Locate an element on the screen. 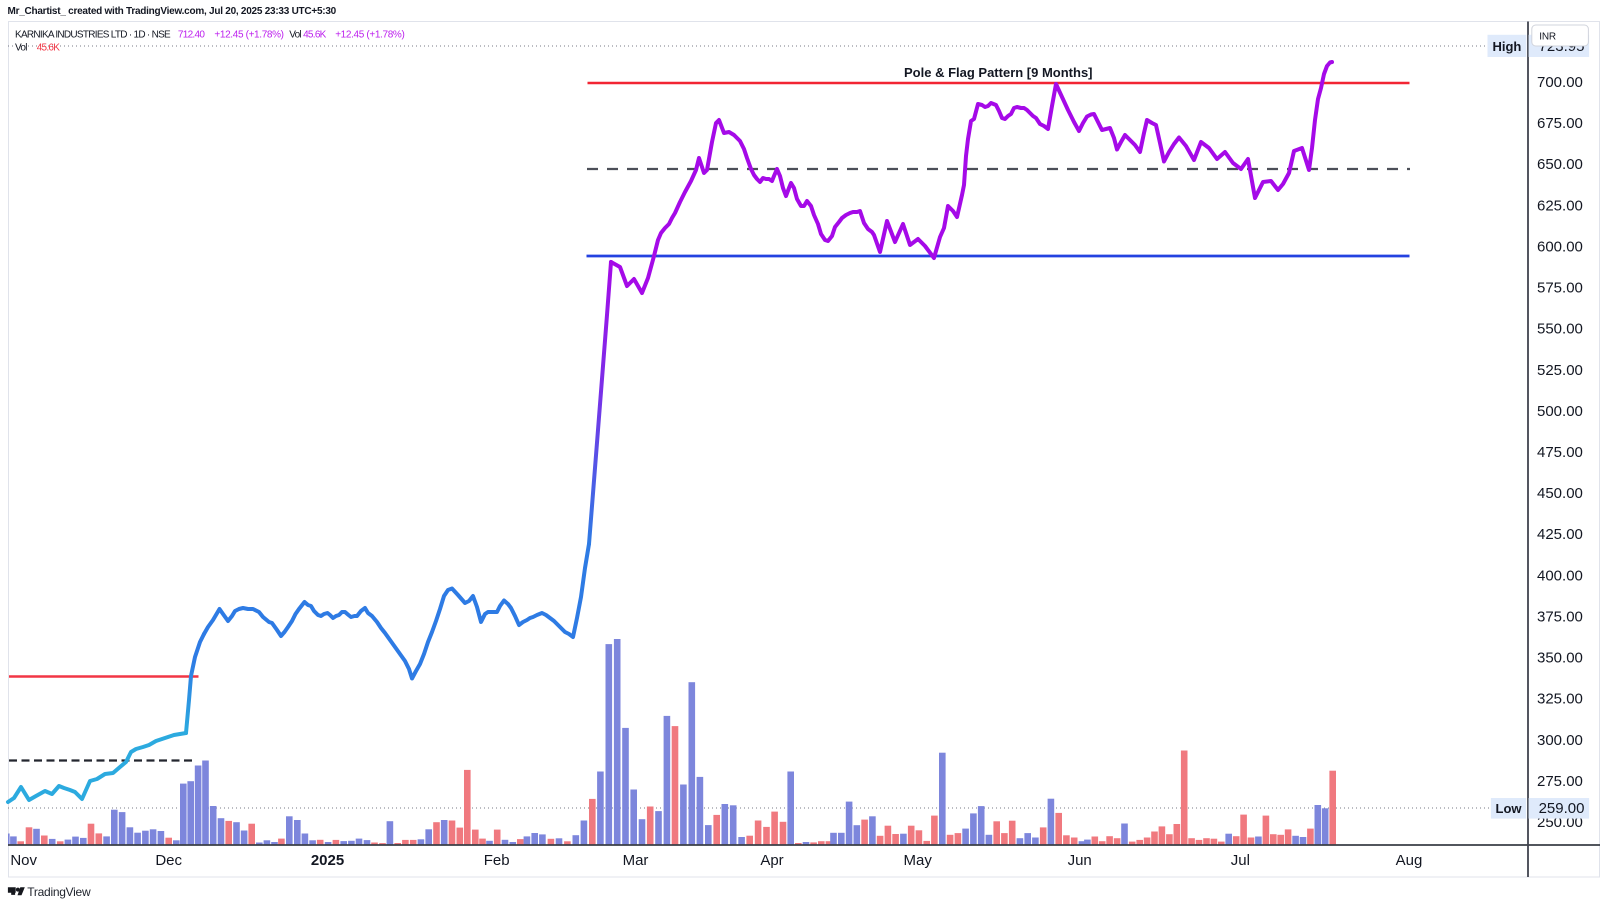 This screenshot has height=906, width=1600. svg-text: 350.00 is located at coordinates (1560, 658).